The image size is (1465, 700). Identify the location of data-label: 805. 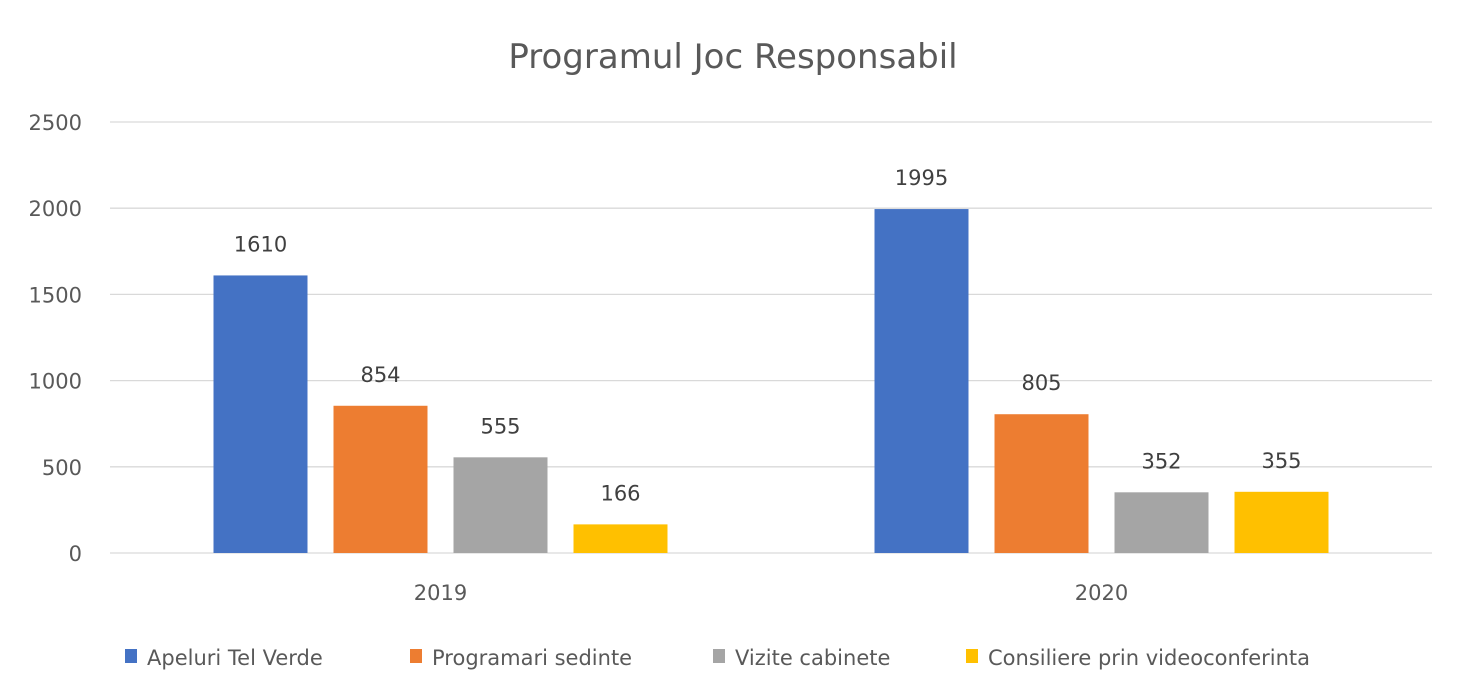
(1041, 383).